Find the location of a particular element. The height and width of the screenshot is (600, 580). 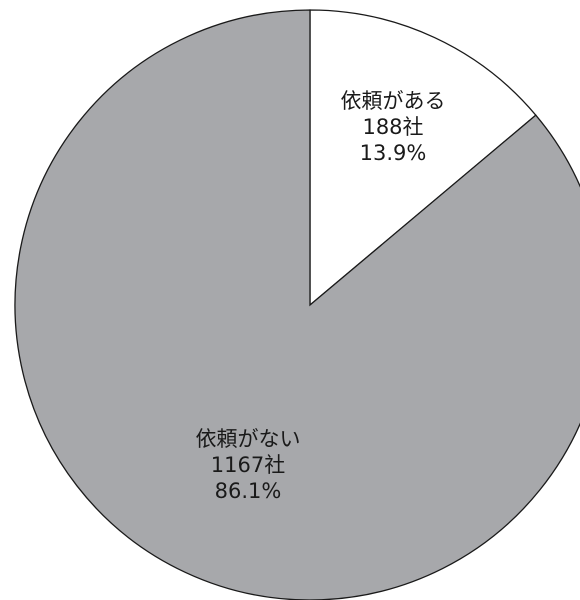

slice-percent-1: 13.9% is located at coordinates (393, 153).